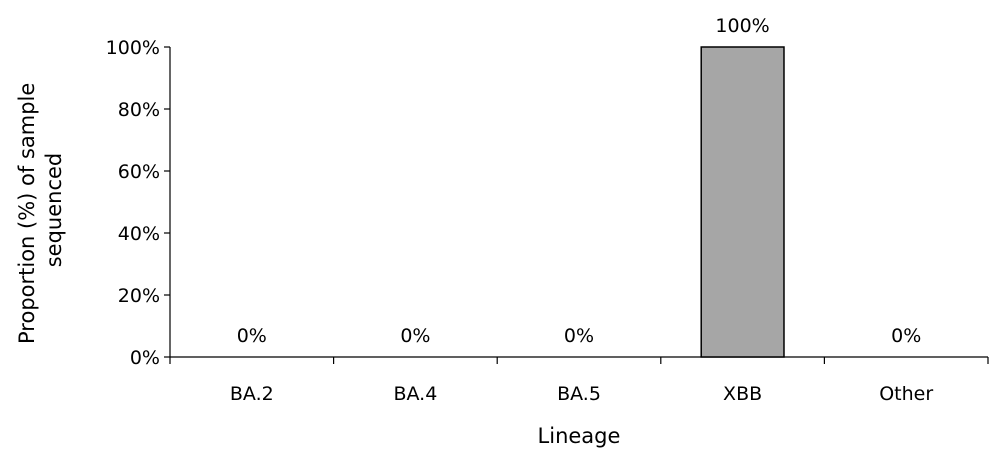 The width and height of the screenshot is (994, 454). I want to click on y-axis-title-line-2: sequenced, so click(54, 210).